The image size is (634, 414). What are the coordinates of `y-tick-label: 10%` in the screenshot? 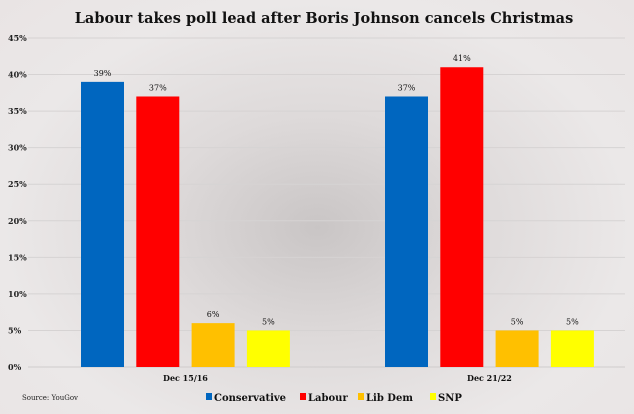 It's located at (17, 294).